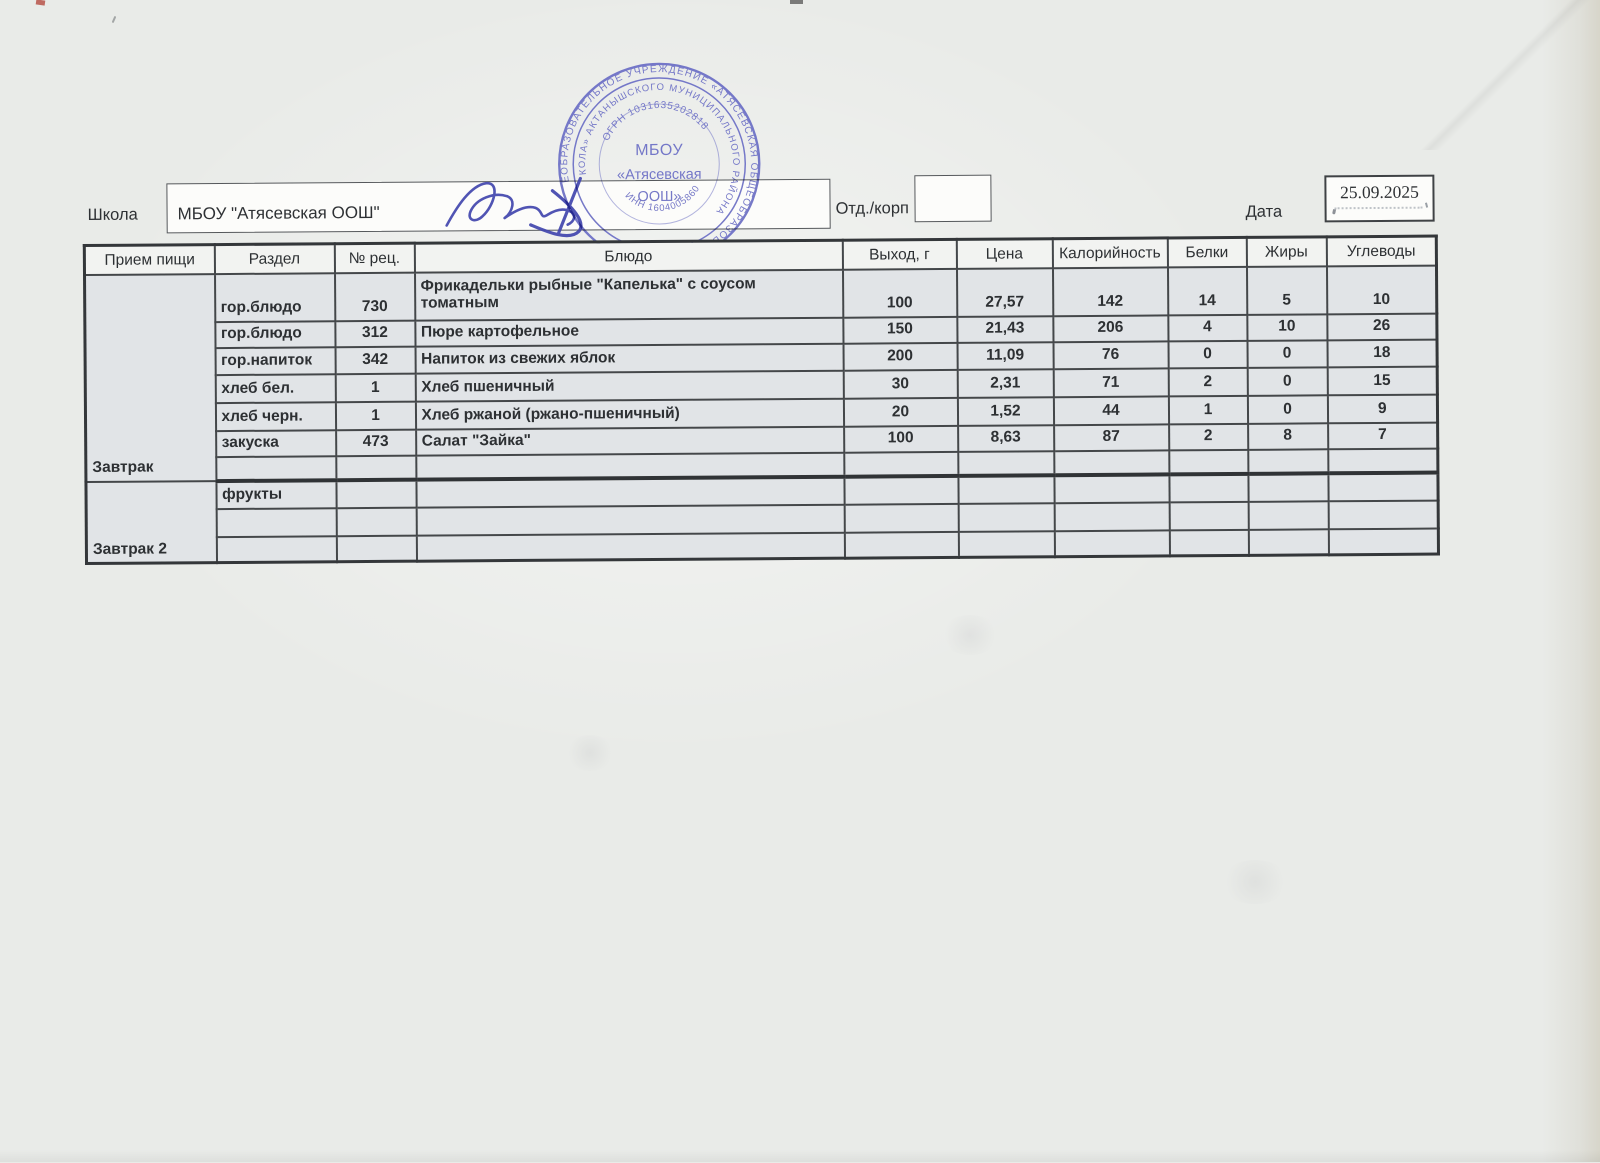 The image size is (1600, 1163). I want to click on date-label: Дата, so click(1264, 211).